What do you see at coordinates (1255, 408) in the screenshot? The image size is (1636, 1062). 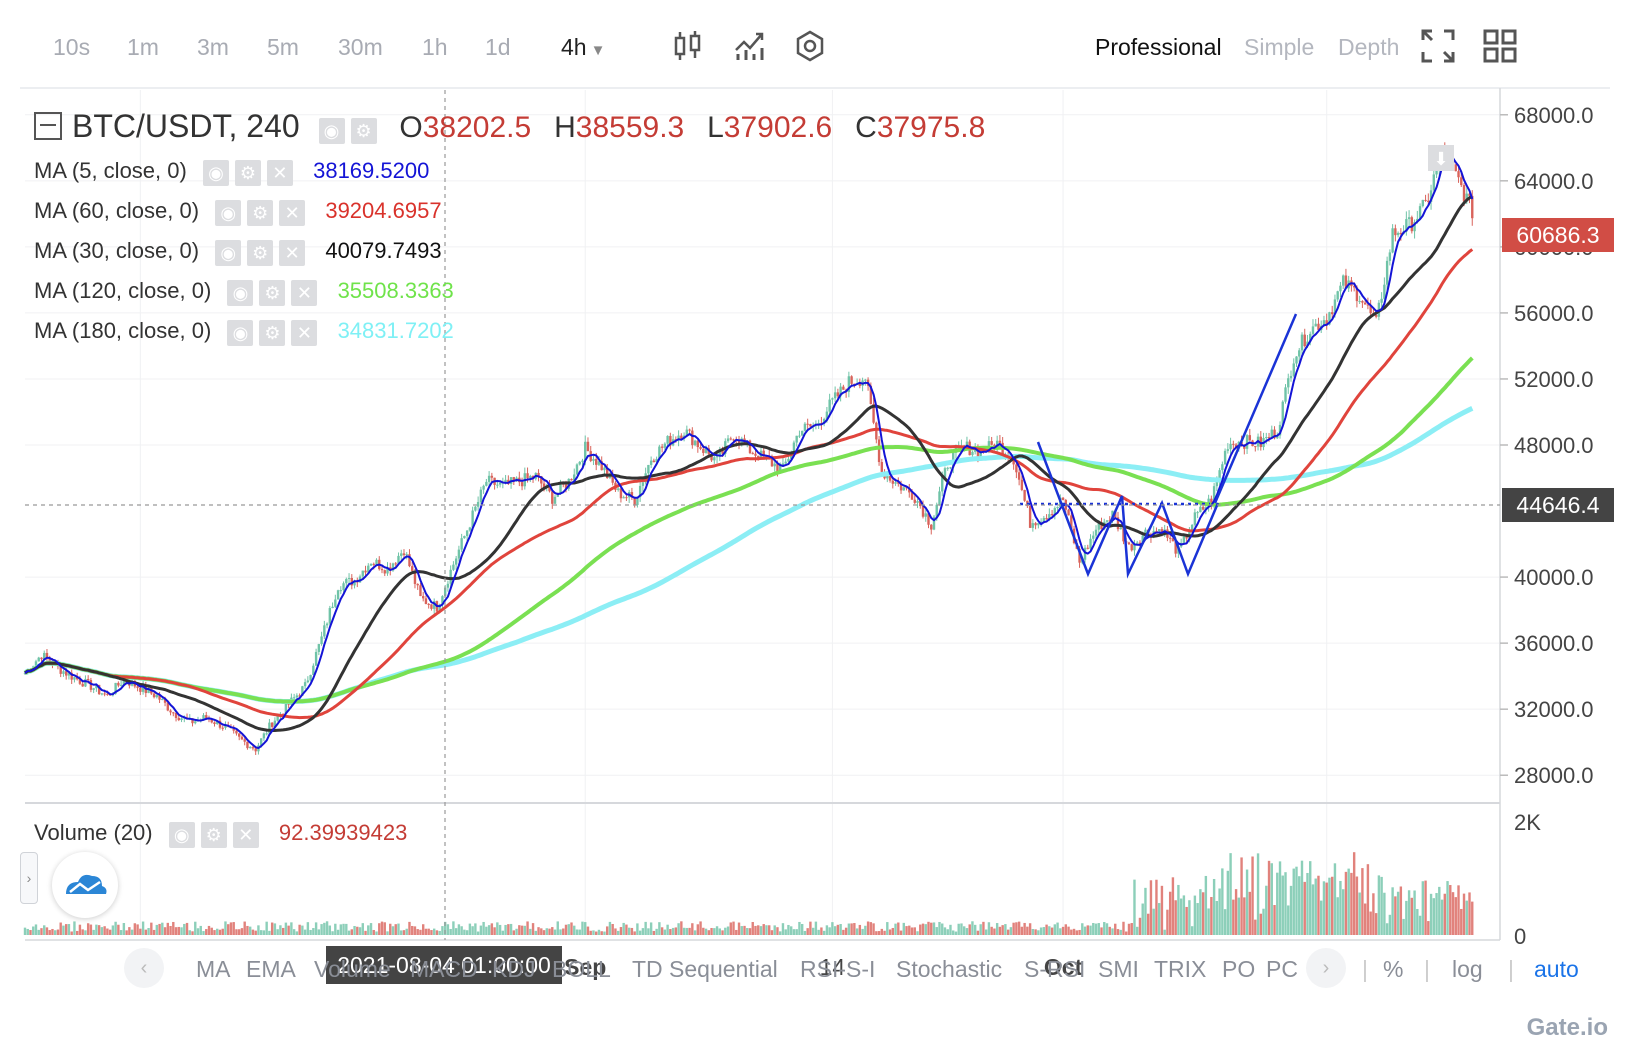 I see `breakout-line-drawing` at bounding box center [1255, 408].